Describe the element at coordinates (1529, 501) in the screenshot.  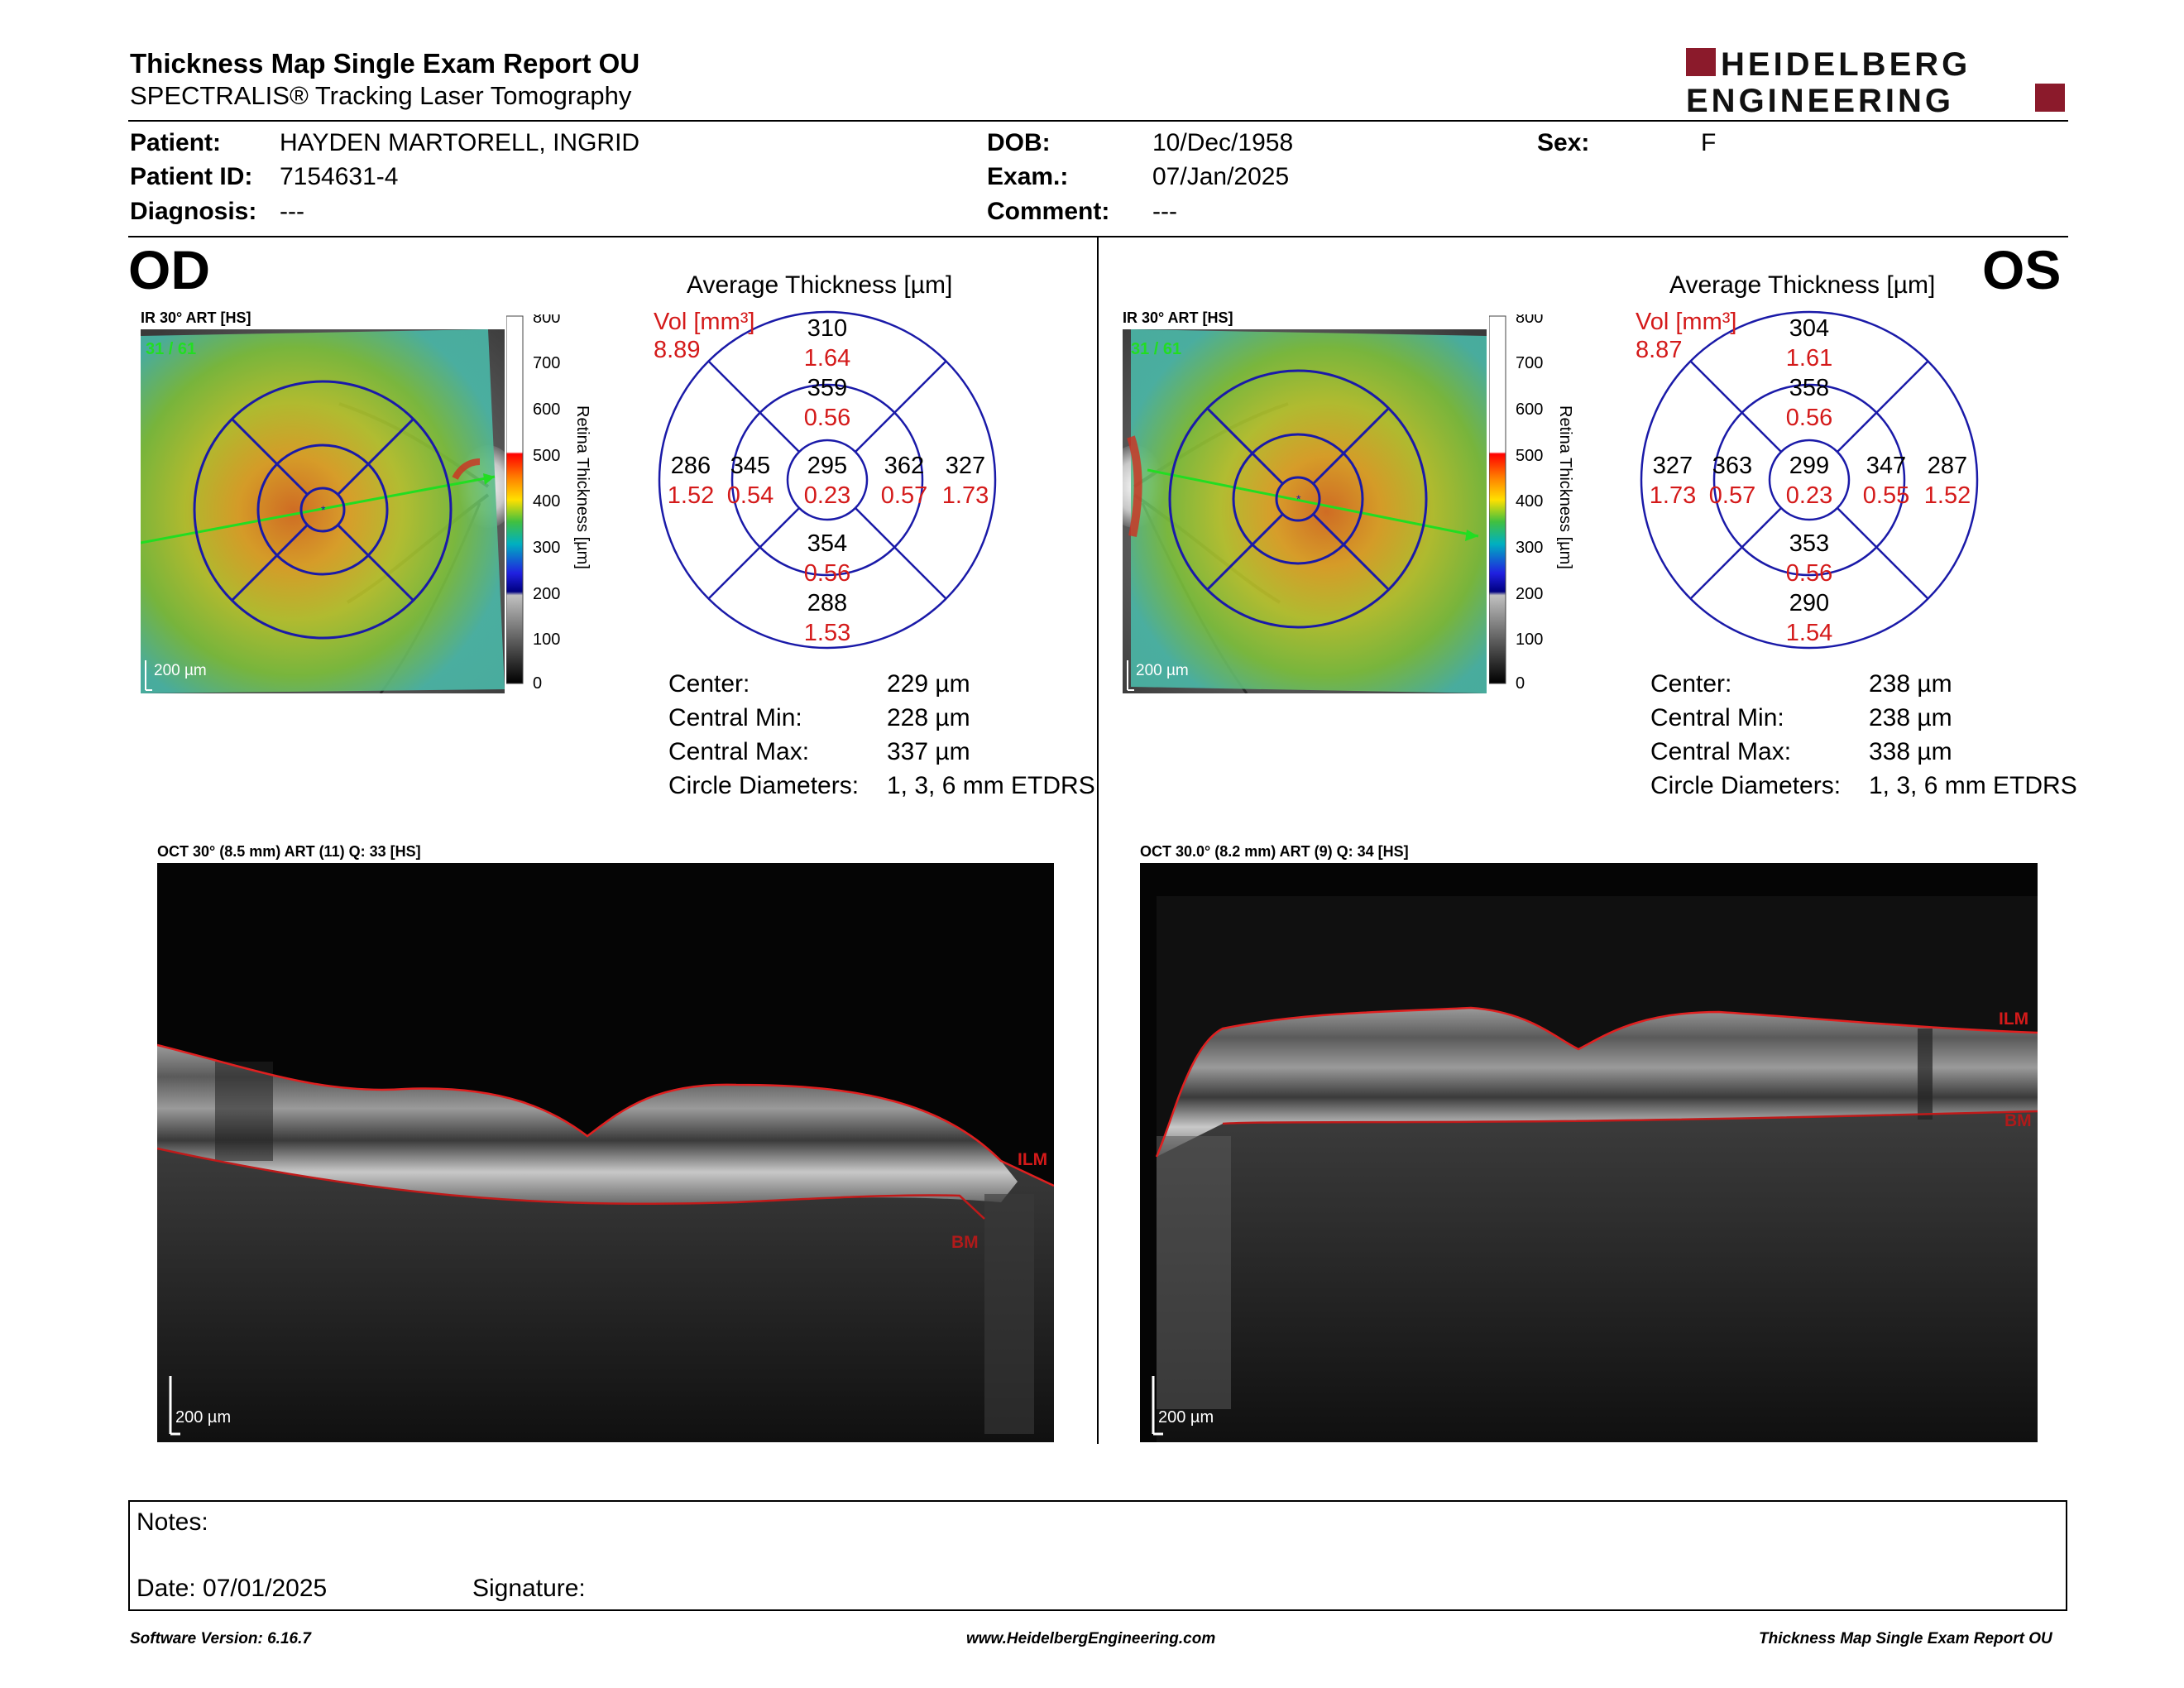
I see `os-cb-tick-400: 400` at that location.